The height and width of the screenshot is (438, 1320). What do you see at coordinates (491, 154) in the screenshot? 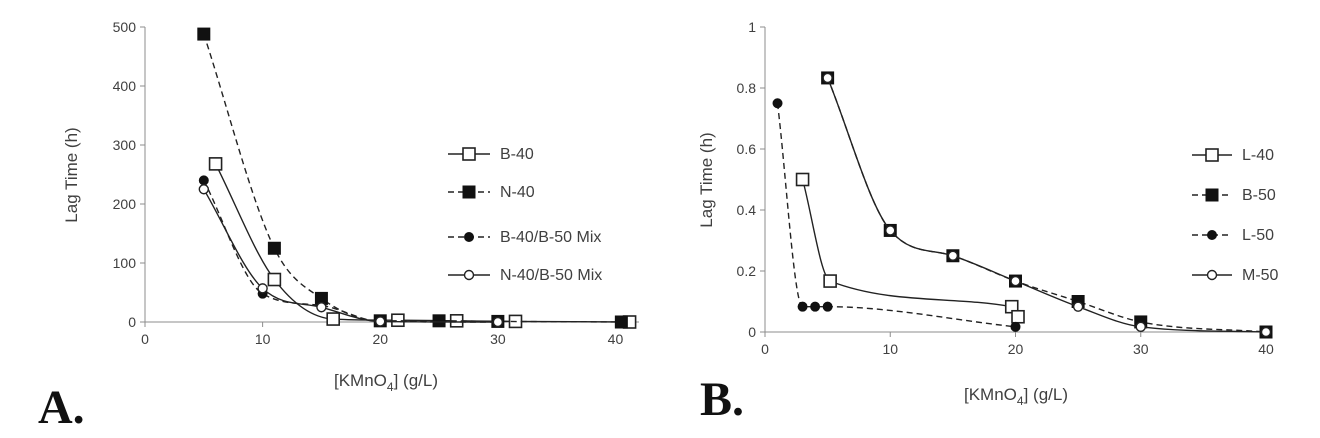
I see `legend-entry: B-40` at bounding box center [491, 154].